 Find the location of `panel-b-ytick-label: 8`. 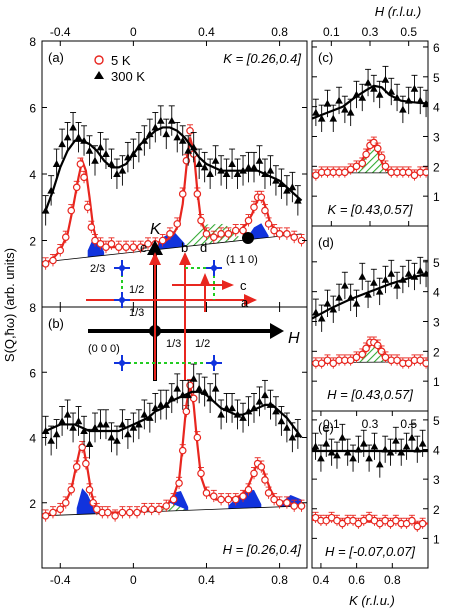

panel-b-ytick-label: 8 is located at coordinates (32, 308).